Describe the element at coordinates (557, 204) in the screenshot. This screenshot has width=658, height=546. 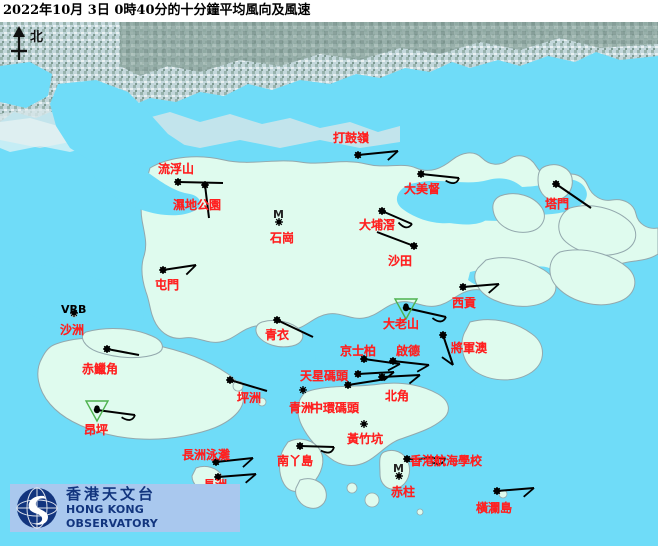
I see `station-label: 塔門` at that location.